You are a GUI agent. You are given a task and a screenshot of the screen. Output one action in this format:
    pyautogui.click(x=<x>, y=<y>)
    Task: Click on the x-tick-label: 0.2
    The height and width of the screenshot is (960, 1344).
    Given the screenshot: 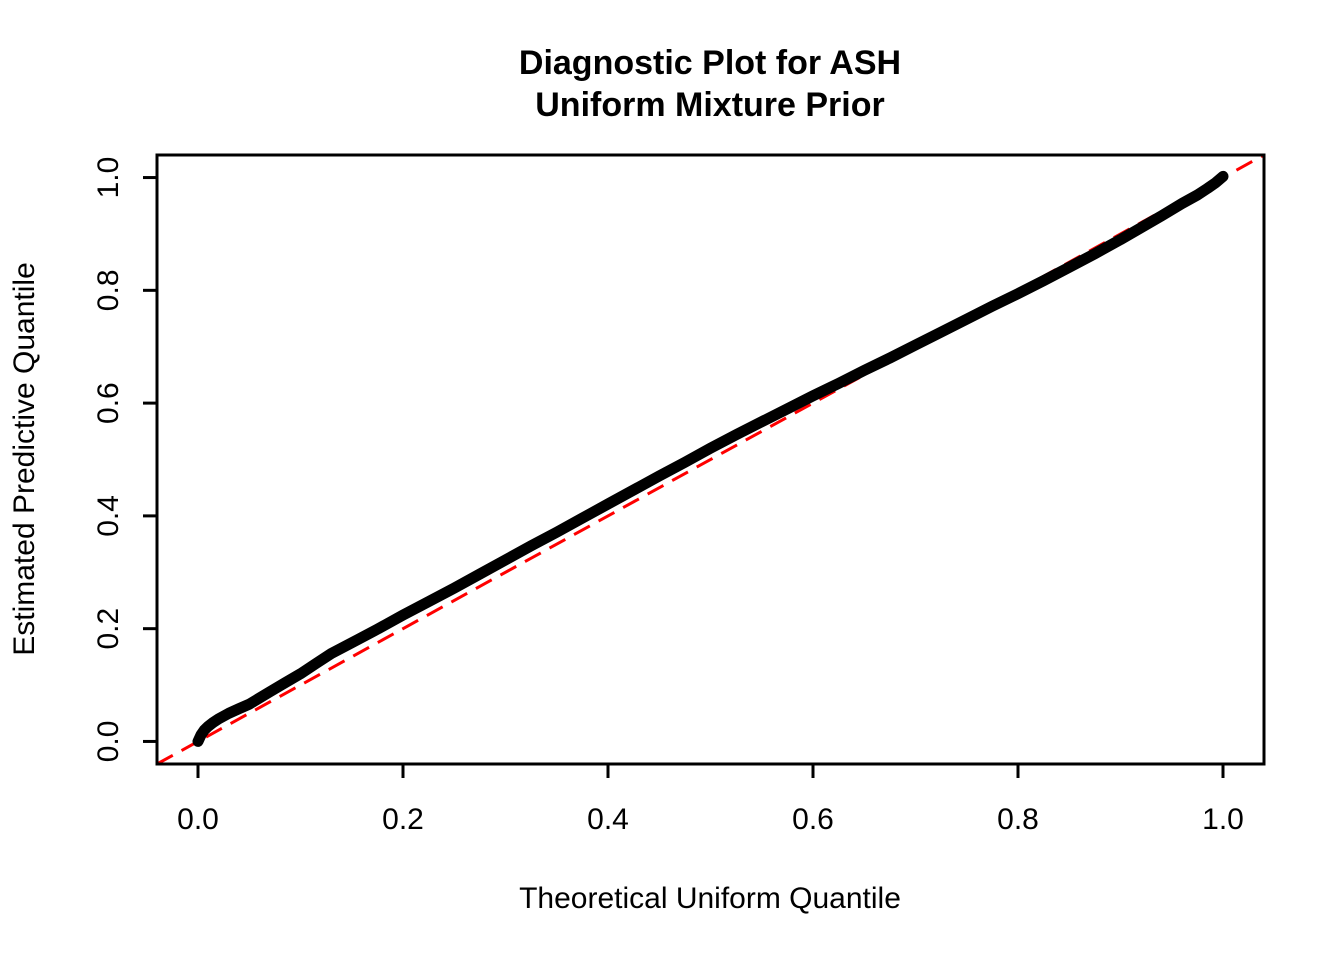 What is the action you would take?
    pyautogui.click(x=403, y=819)
    